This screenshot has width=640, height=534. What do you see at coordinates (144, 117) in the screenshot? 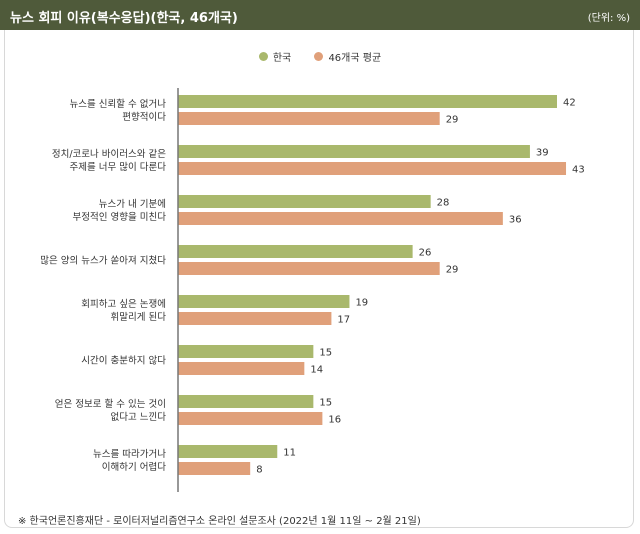
I see `category-label-0-1: 편향적이다` at bounding box center [144, 117].